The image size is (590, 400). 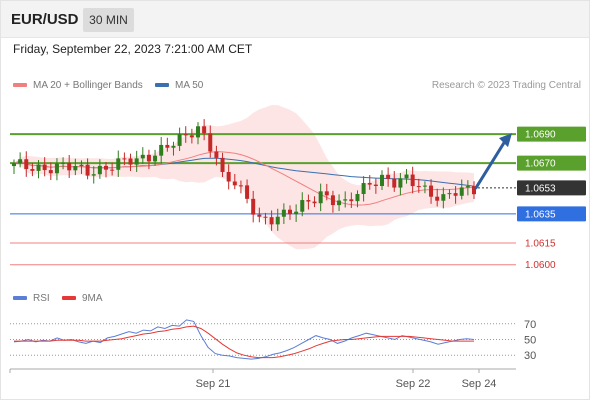 What do you see at coordinates (413, 384) in the screenshot?
I see `x-tick-label: Sep 22` at bounding box center [413, 384].